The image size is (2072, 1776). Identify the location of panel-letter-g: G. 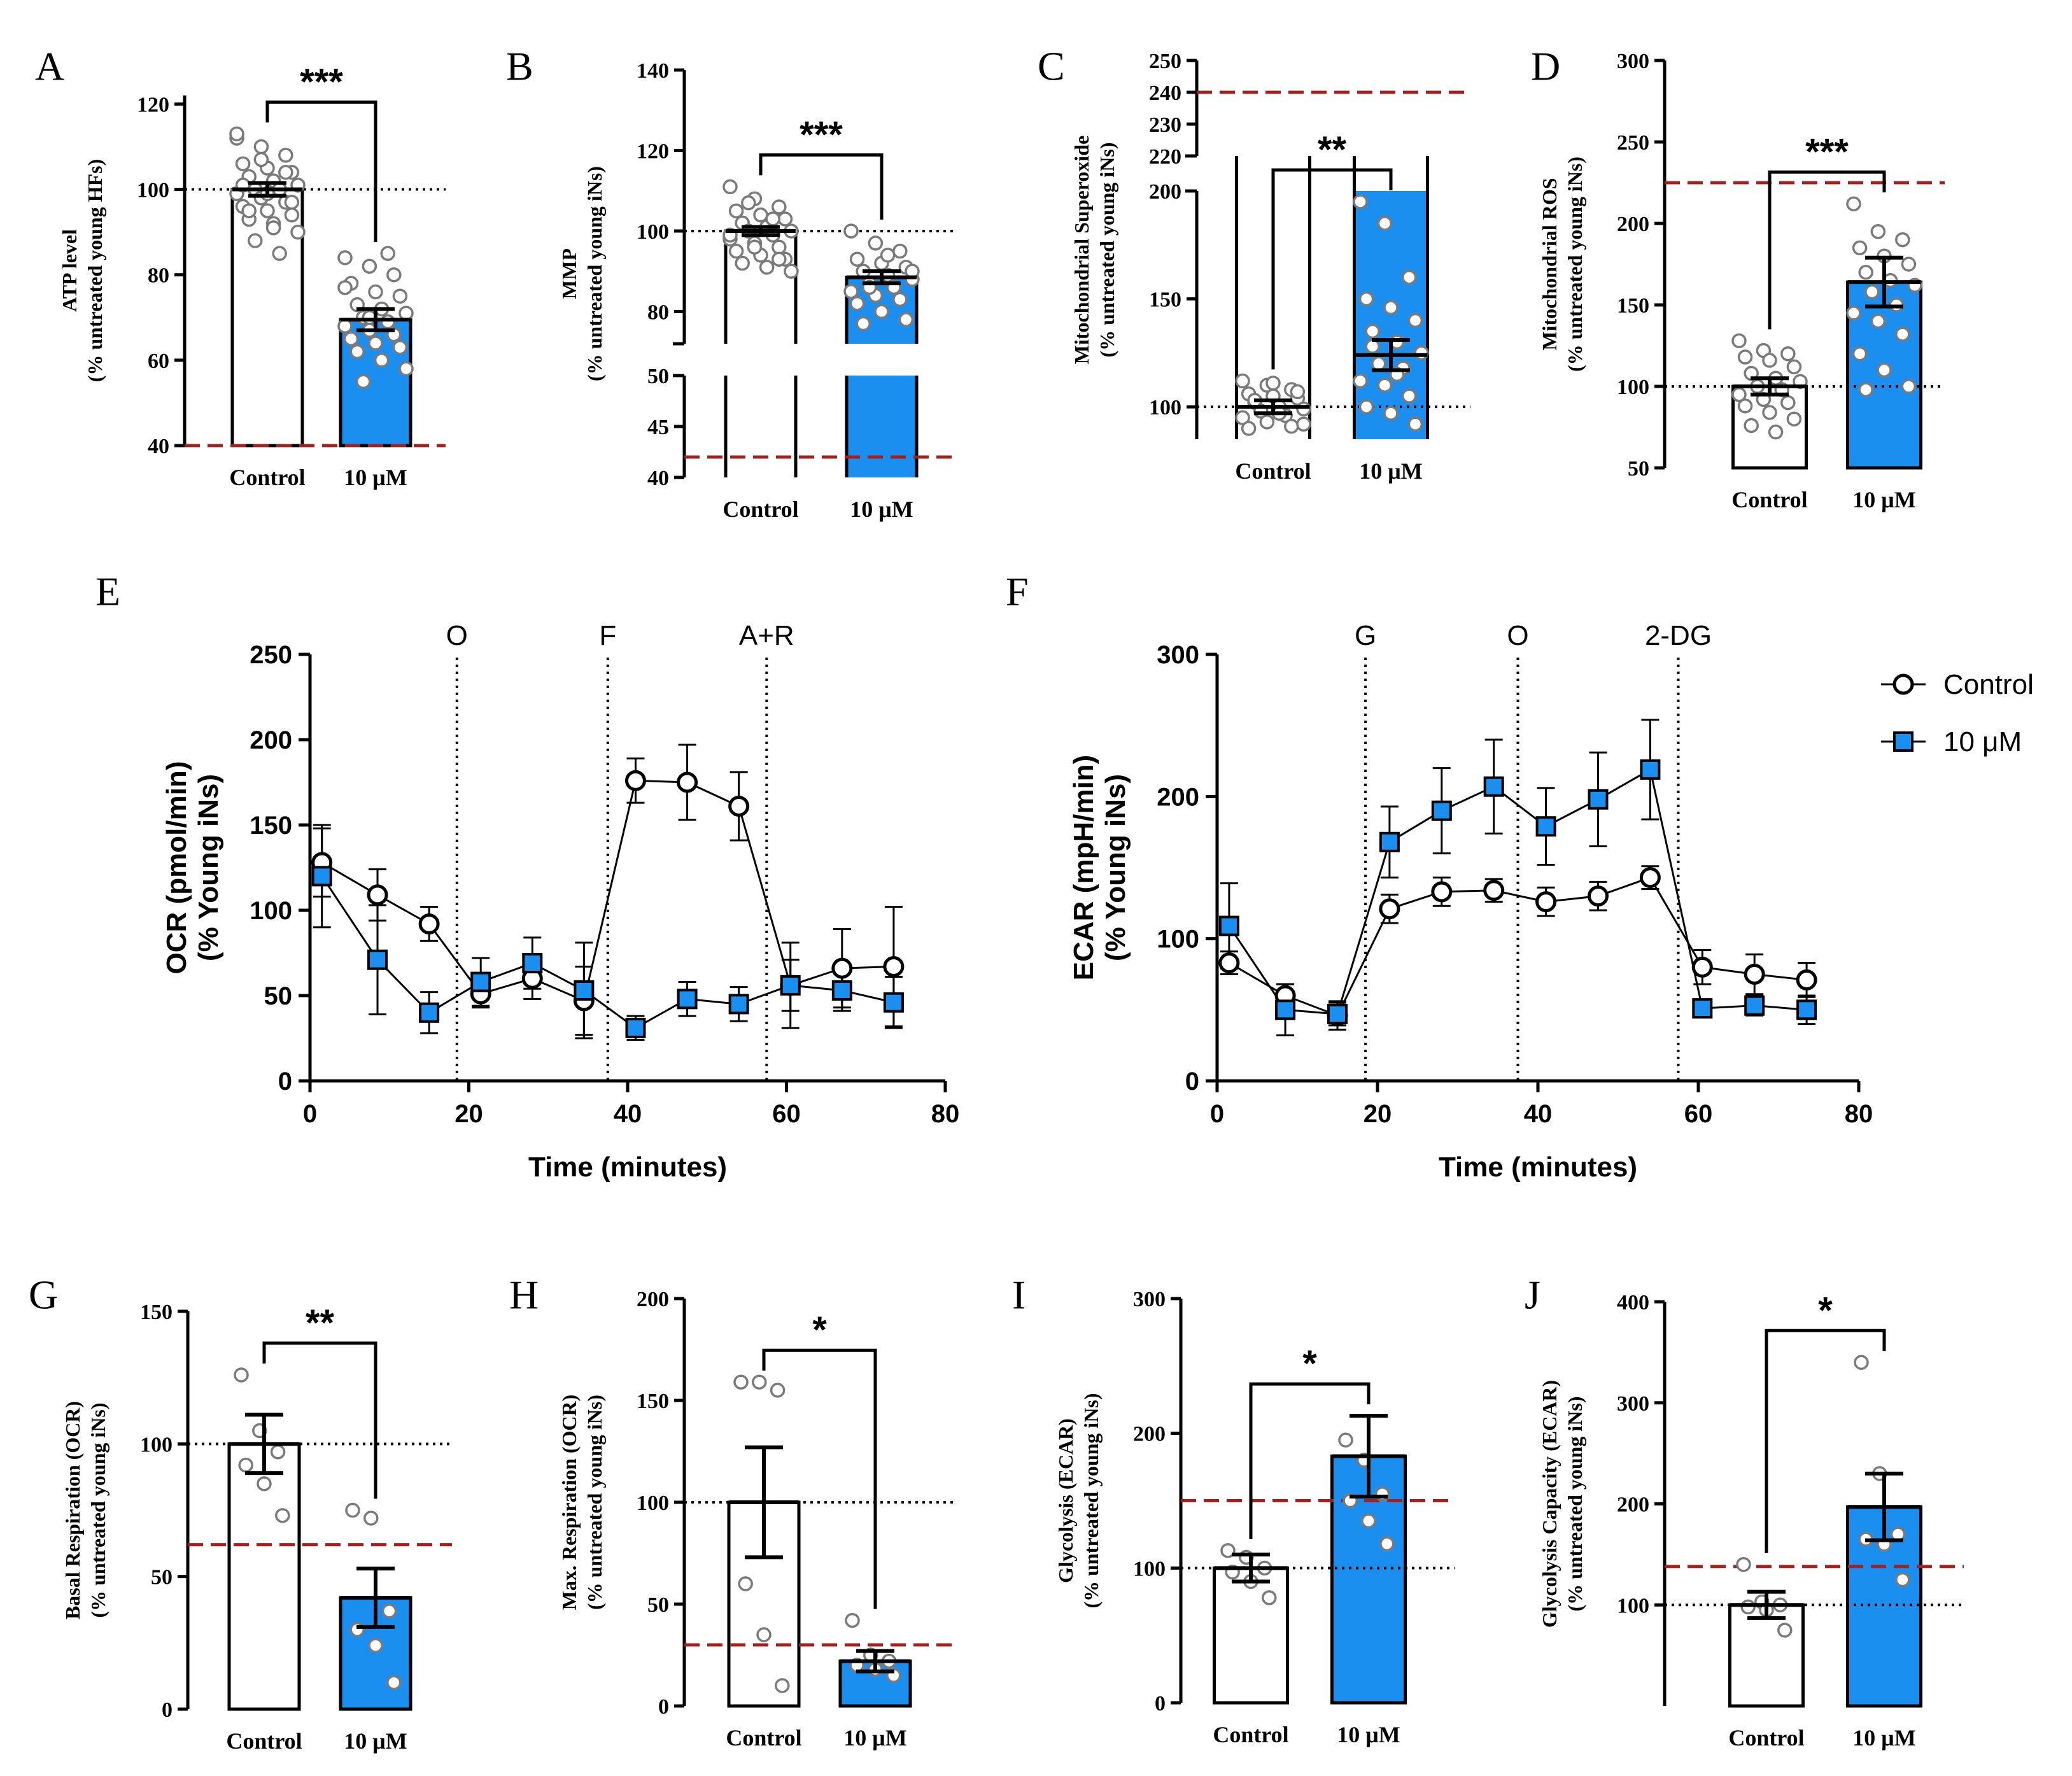
(44, 1295).